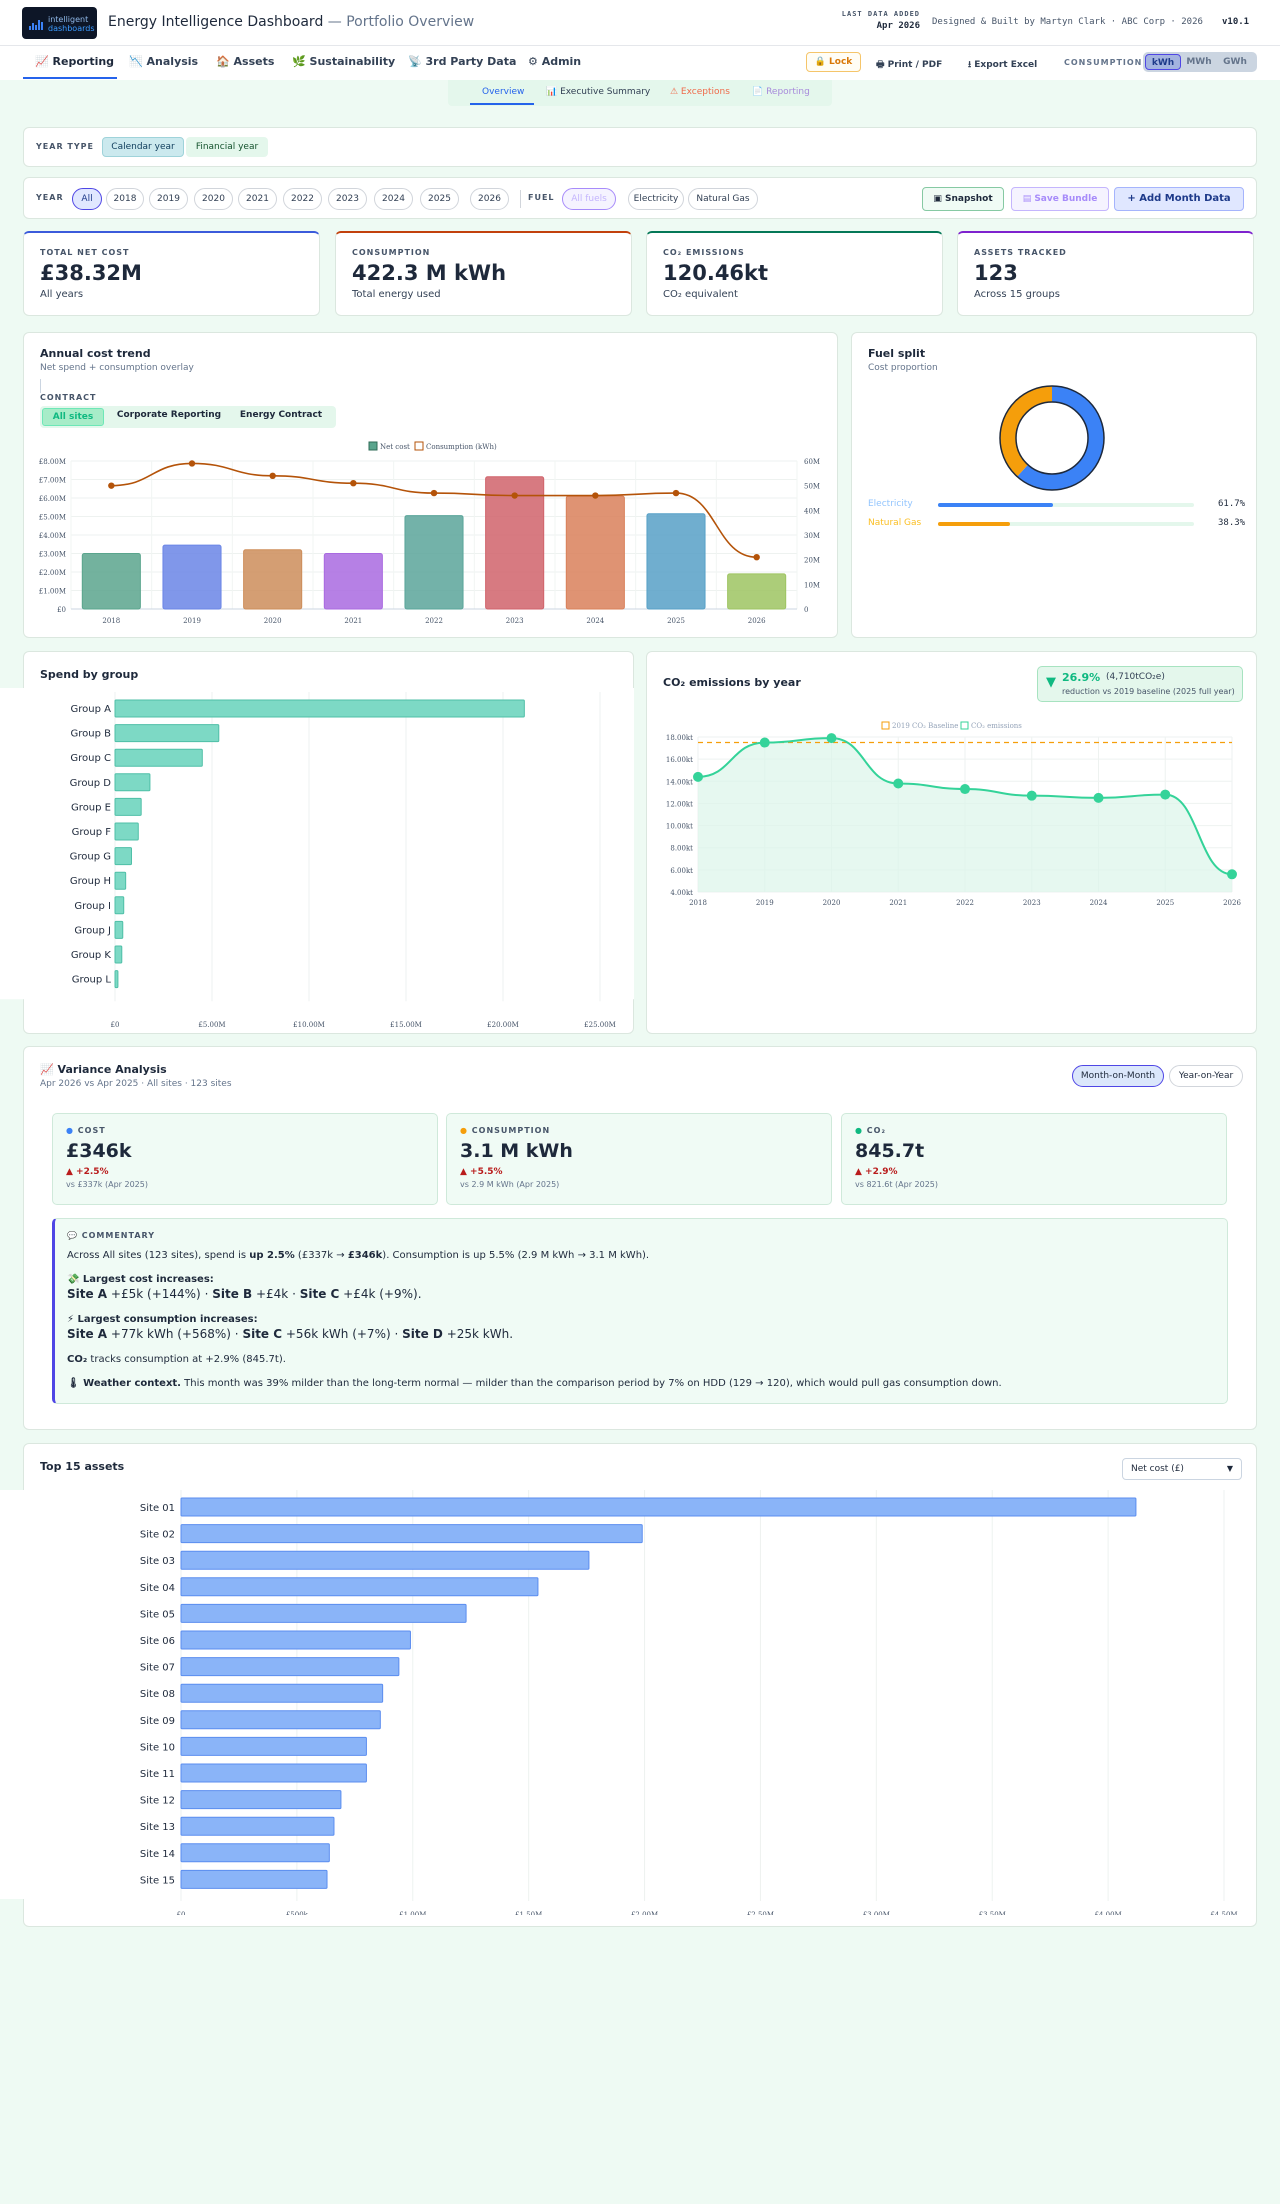 The width and height of the screenshot is (1280, 2204). I want to click on consumption-point-2019, so click(192, 463).